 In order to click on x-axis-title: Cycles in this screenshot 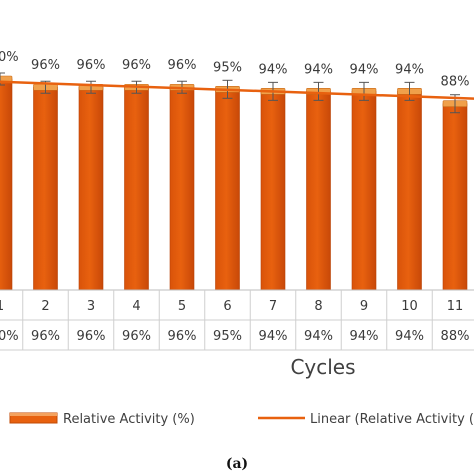, I will do `click(322, 367)`.